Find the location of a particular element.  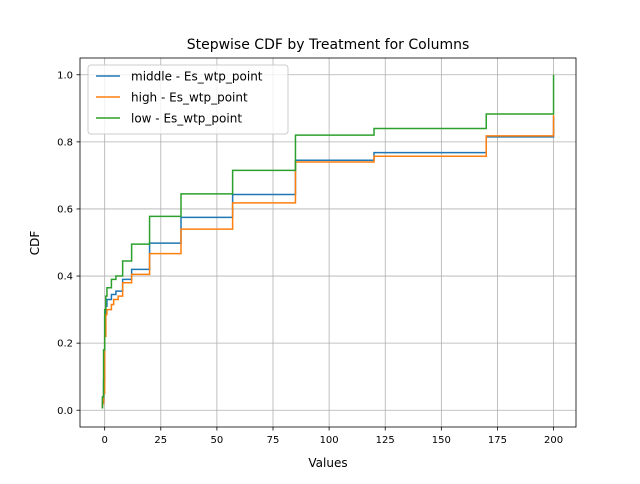

legend-label: middle - Es_wtp_point is located at coordinates (197, 77).